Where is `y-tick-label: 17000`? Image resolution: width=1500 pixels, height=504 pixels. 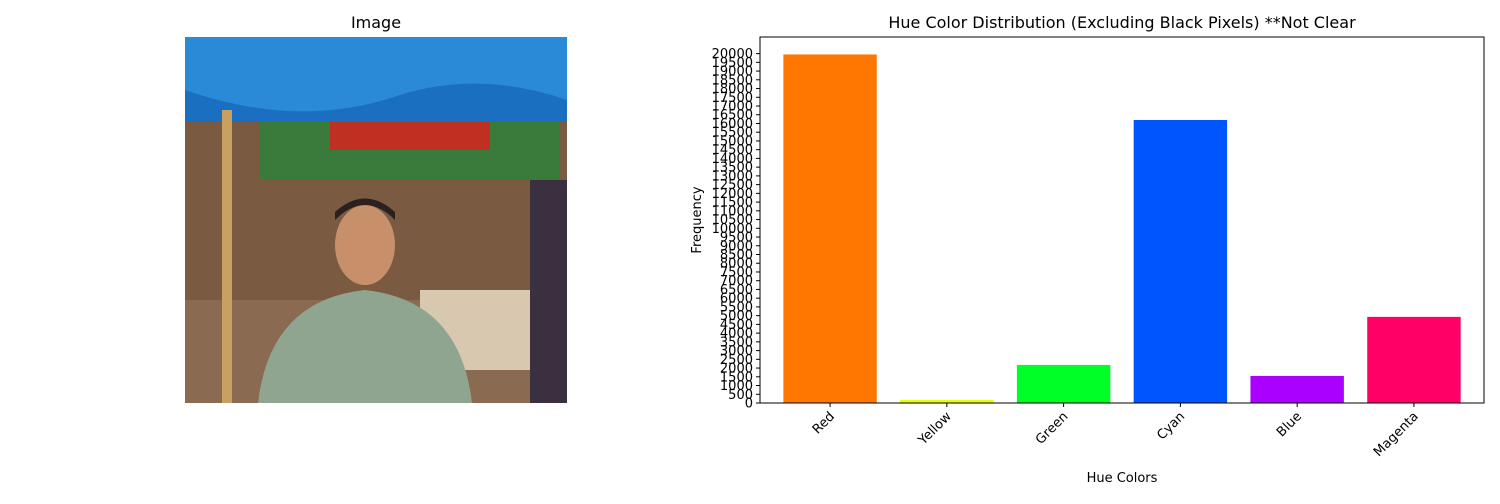 y-tick-label: 17000 is located at coordinates (732, 107).